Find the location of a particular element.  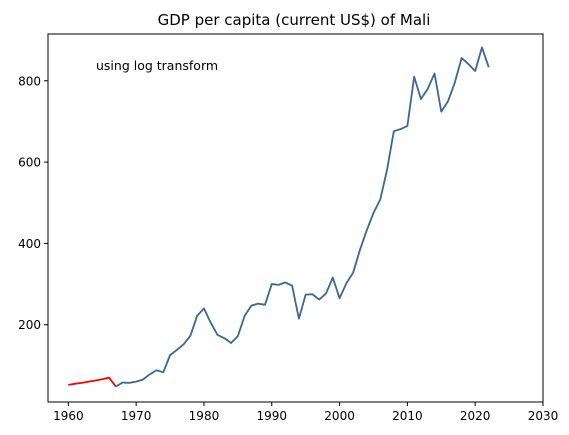

x-tick-label: 1990 is located at coordinates (271, 416).